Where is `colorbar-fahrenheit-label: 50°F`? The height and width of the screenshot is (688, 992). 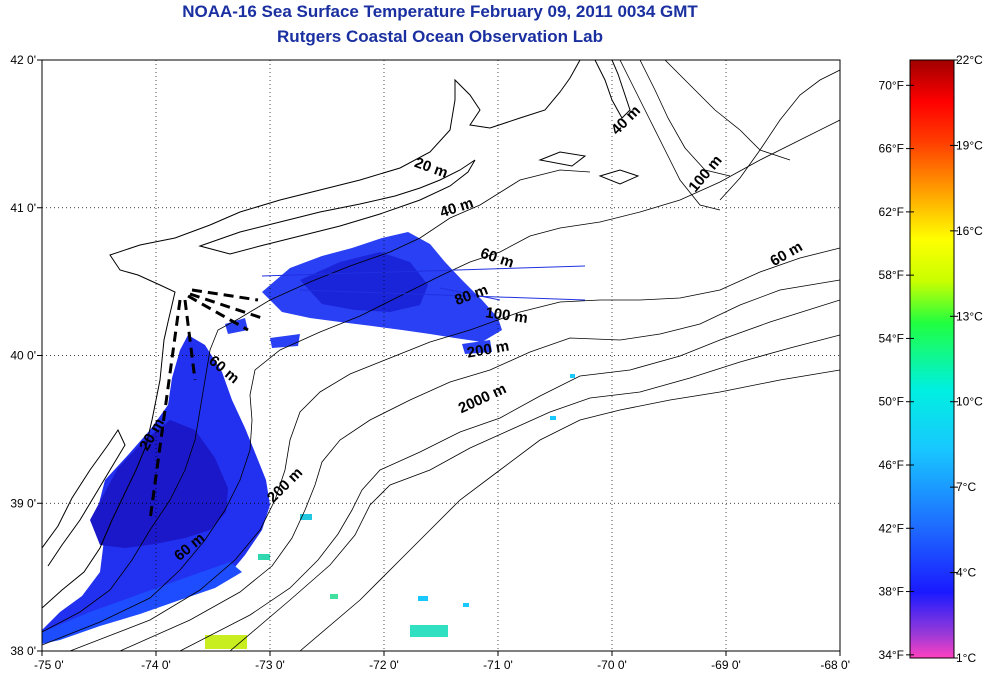
colorbar-fahrenheit-label: 50°F is located at coordinates (891, 402).